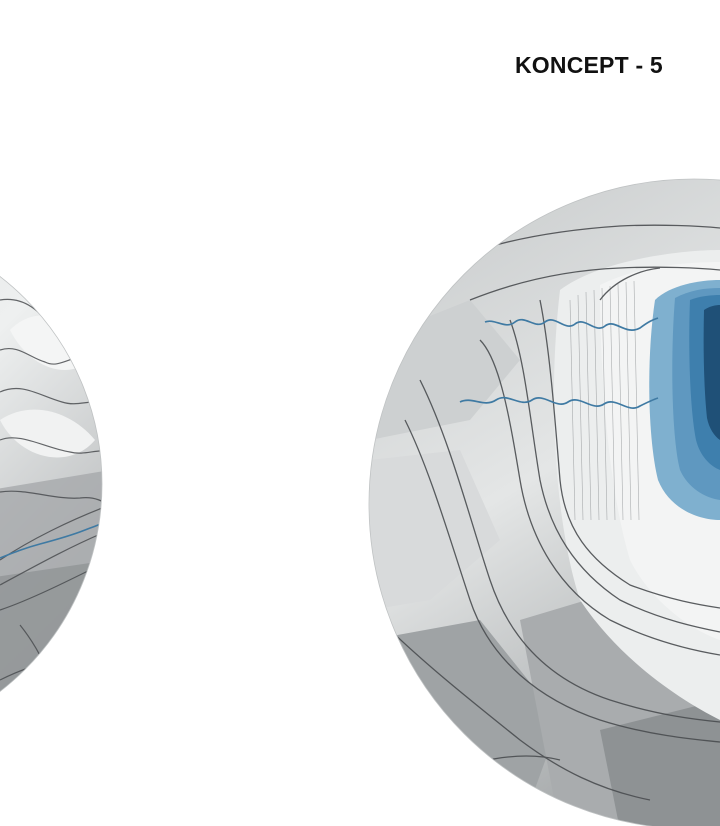  What do you see at coordinates (51, 484) in the screenshot?
I see `left-terrain-map` at bounding box center [51, 484].